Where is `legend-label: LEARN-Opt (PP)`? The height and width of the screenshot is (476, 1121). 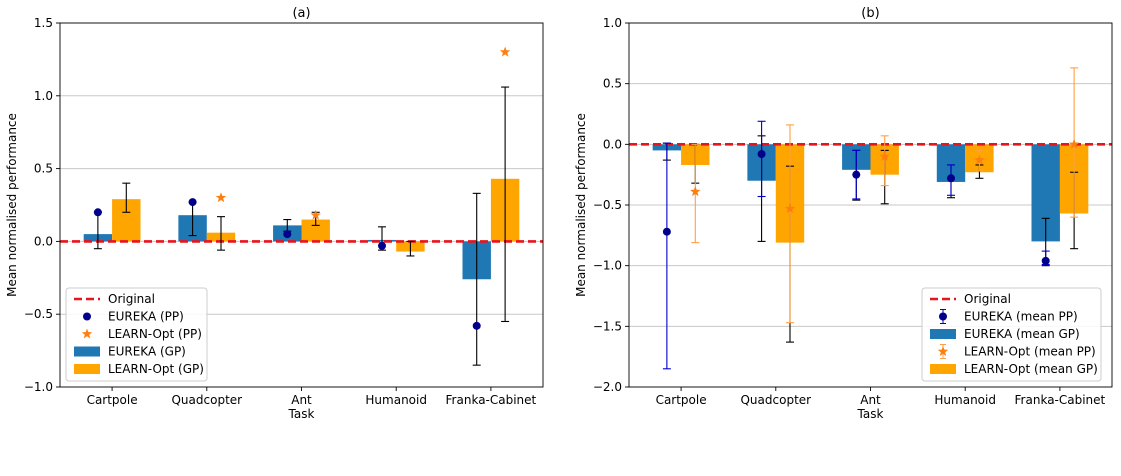
legend-label: LEARN-Opt (PP) is located at coordinates (155, 334).